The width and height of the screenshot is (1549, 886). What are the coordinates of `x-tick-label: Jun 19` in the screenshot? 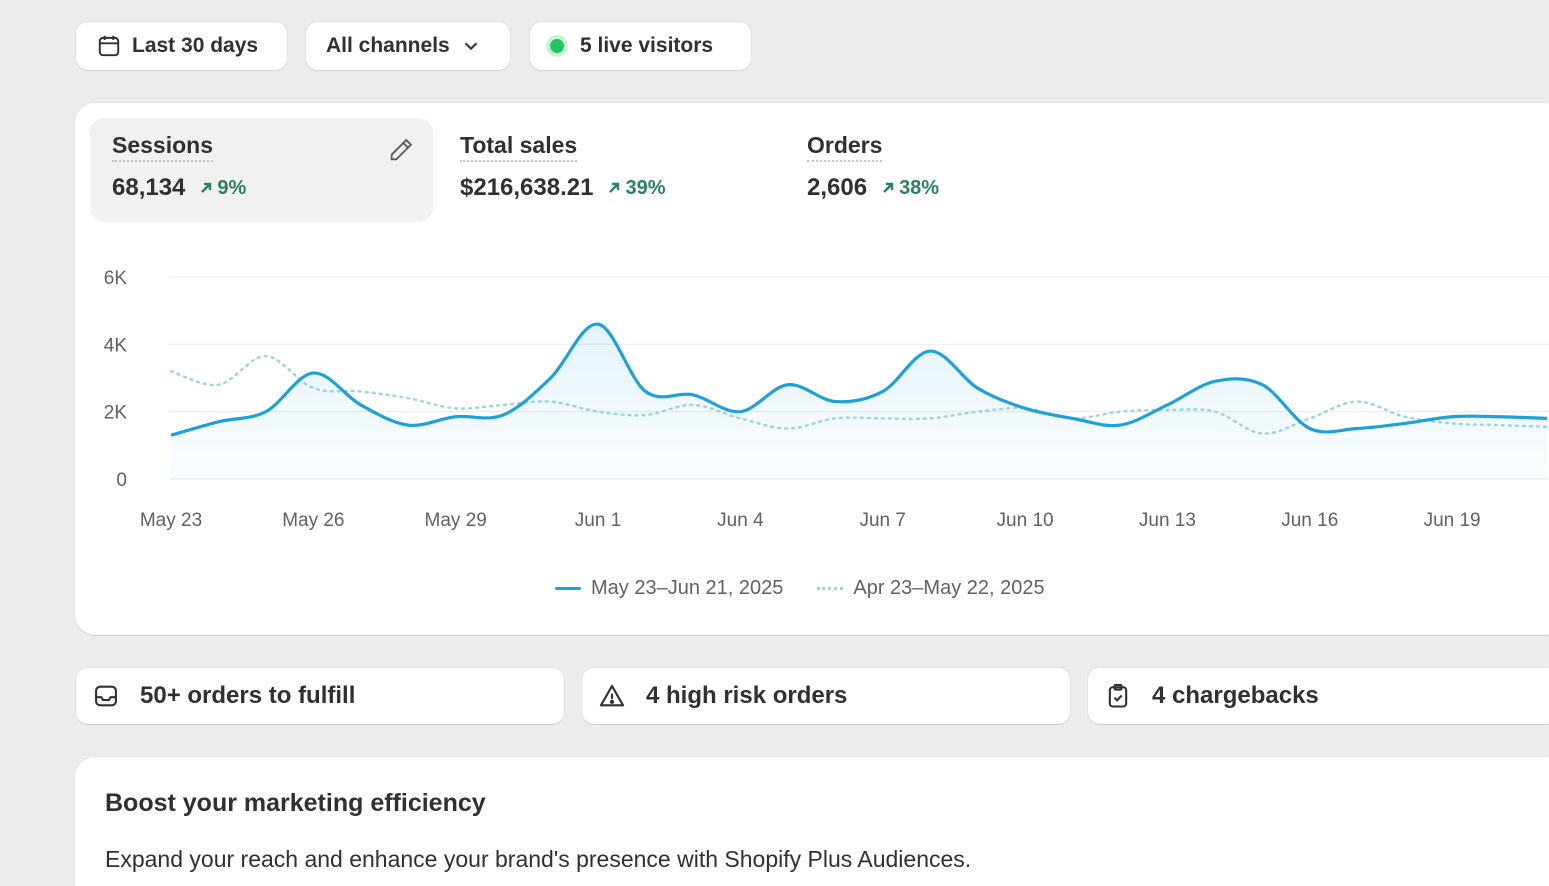 It's located at (1452, 520).